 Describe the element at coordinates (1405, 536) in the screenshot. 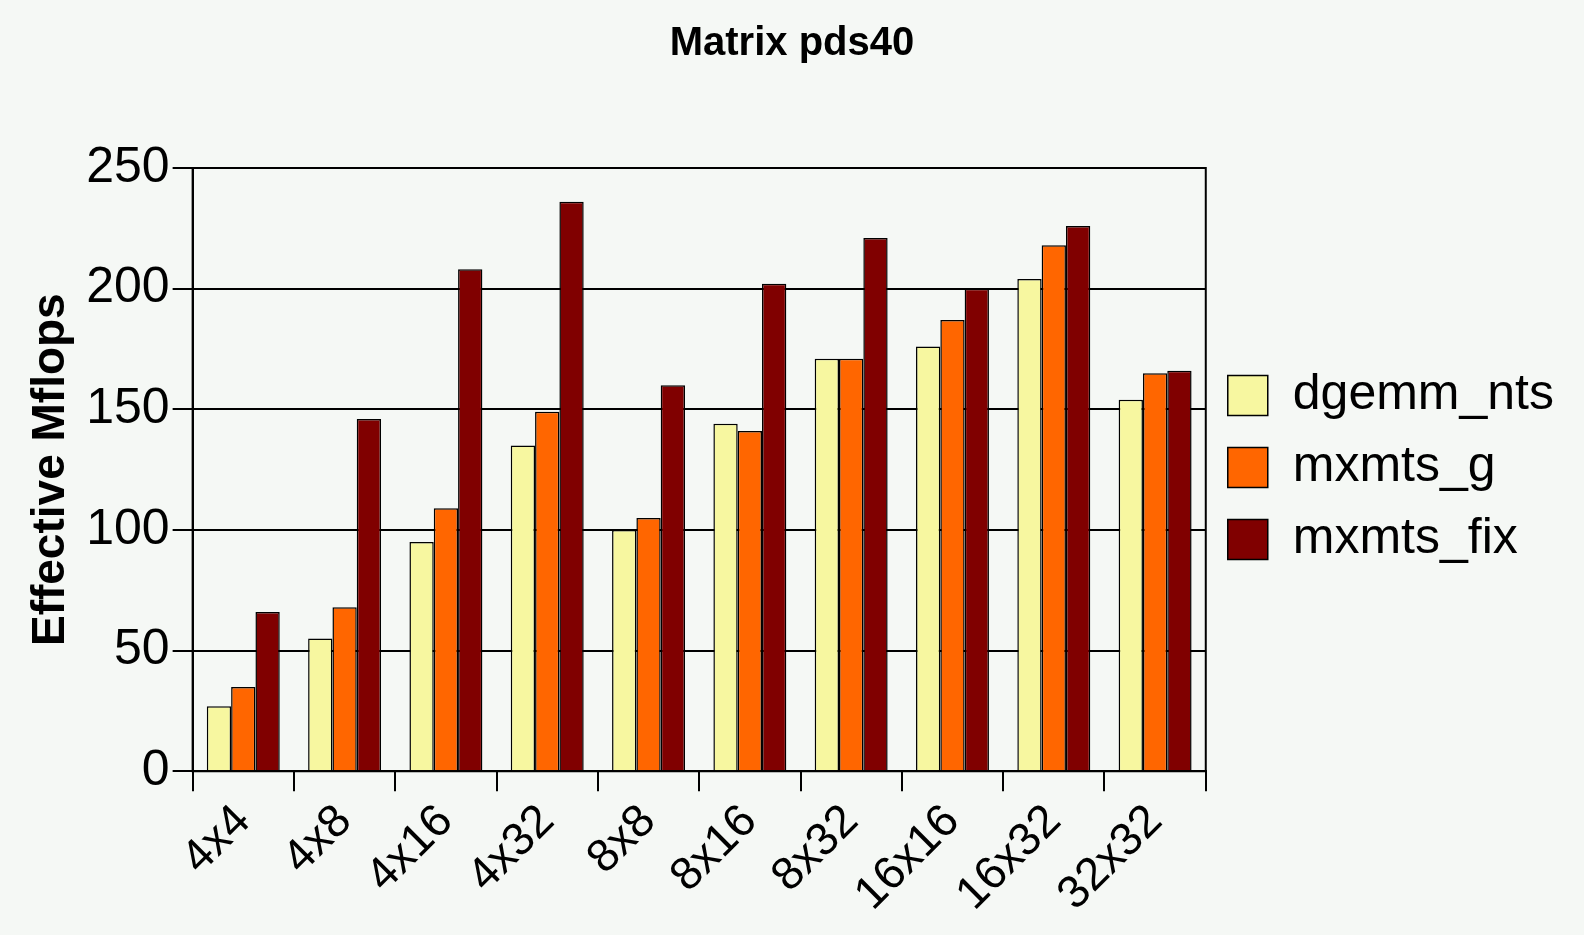

I see `legend-label: mxmts_fix` at that location.